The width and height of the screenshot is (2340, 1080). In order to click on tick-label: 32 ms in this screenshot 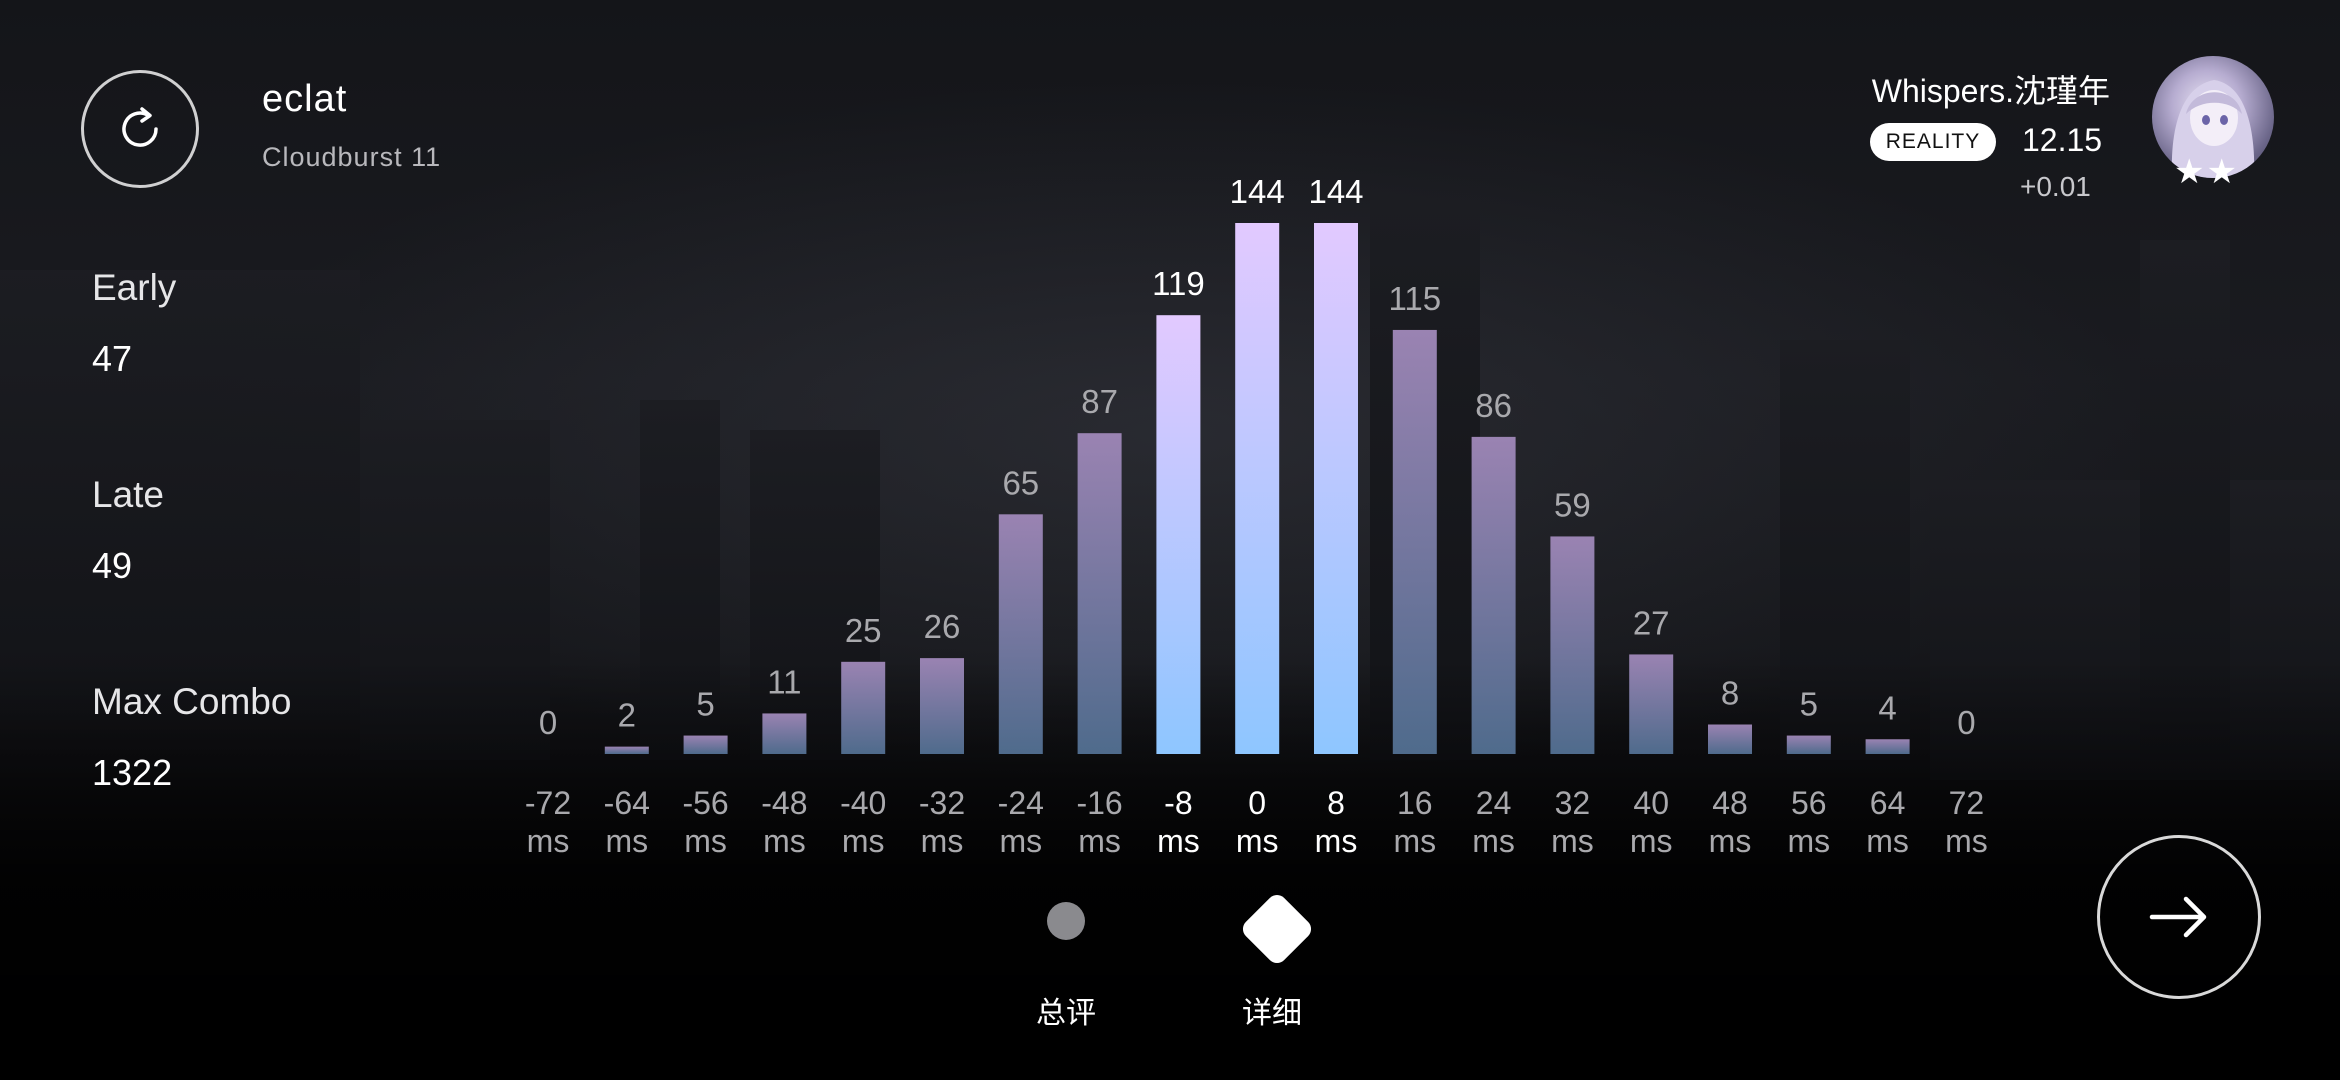, I will do `click(1572, 822)`.